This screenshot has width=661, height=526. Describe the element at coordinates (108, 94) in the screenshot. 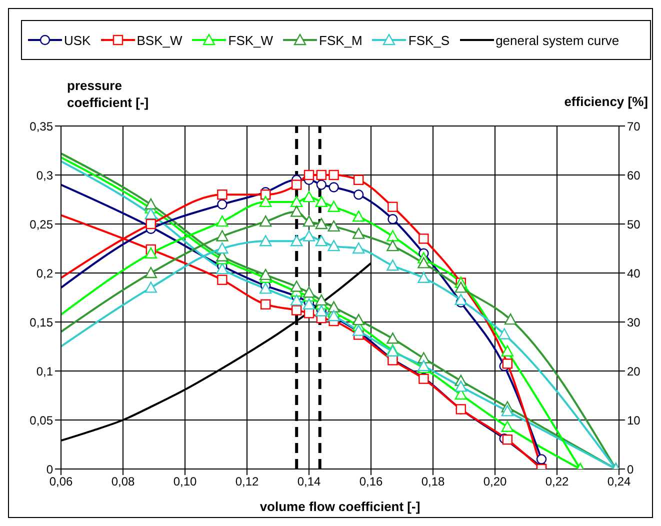

I see `y-axis-title: pressure coefficient [-]` at that location.